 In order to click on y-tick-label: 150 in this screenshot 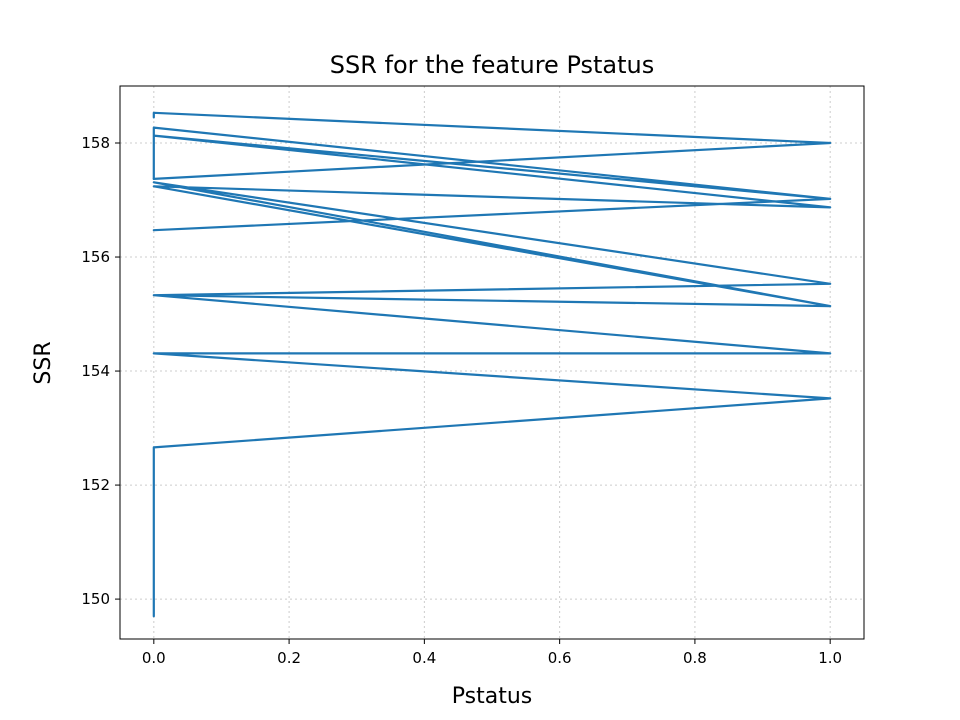, I will do `click(95, 599)`.